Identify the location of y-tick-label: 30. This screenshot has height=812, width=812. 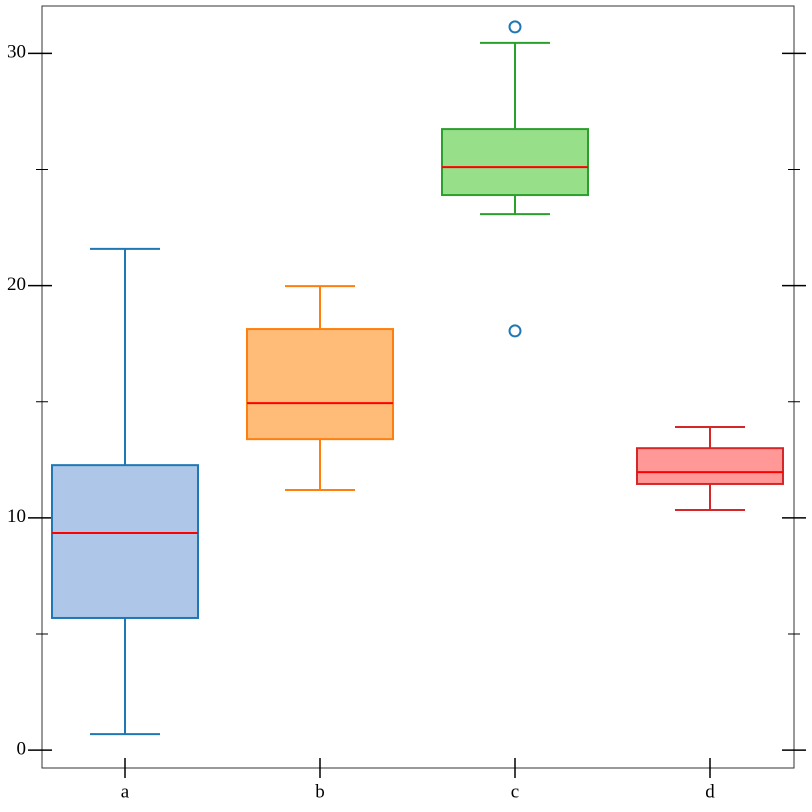
(16, 52).